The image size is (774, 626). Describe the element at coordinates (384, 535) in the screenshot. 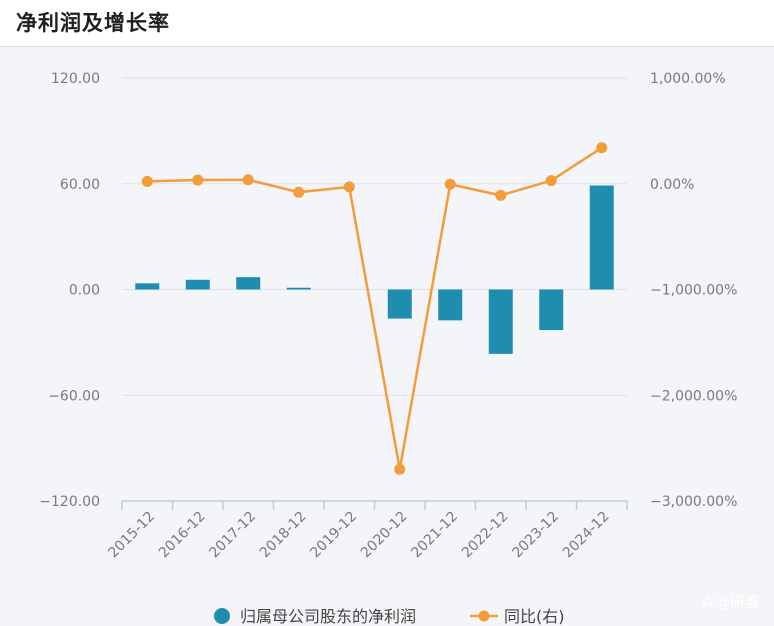

I see `x-axis-tick-label: 2020-12` at that location.